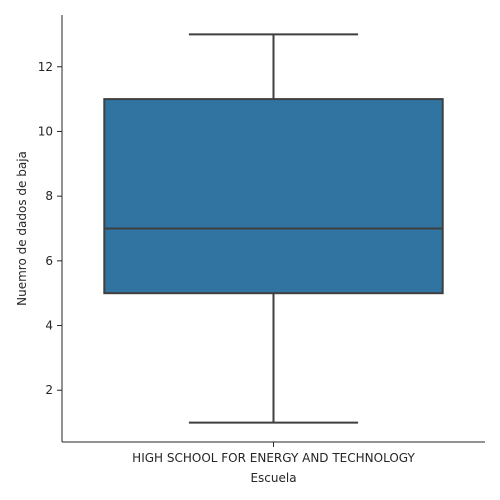  Describe the element at coordinates (273, 458) in the screenshot. I see `x-tick-label: HIGH SCHOOL FOR ENERGY AND TECHNOLOGY` at that location.